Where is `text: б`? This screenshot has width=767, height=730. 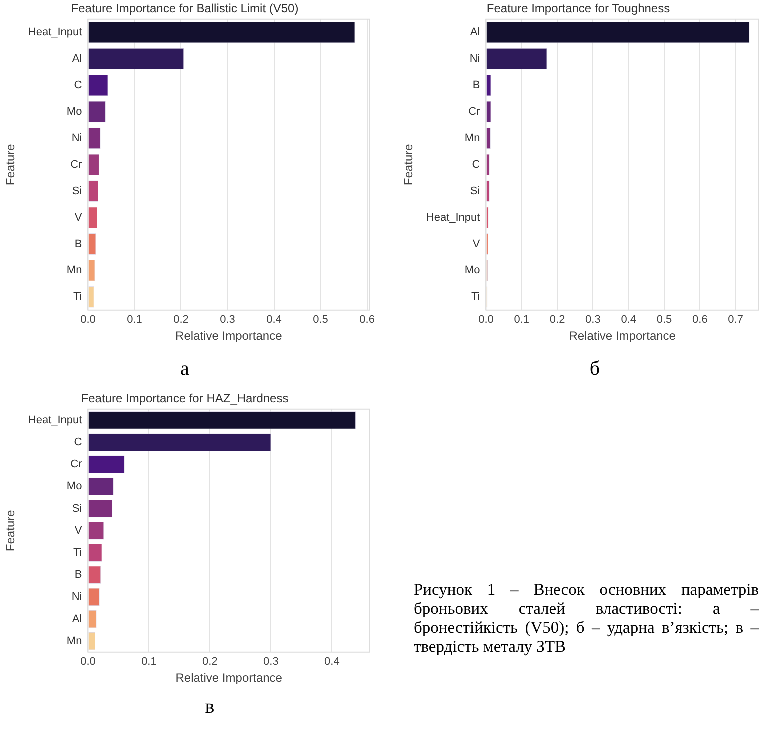
text: б is located at coordinates (595, 369).